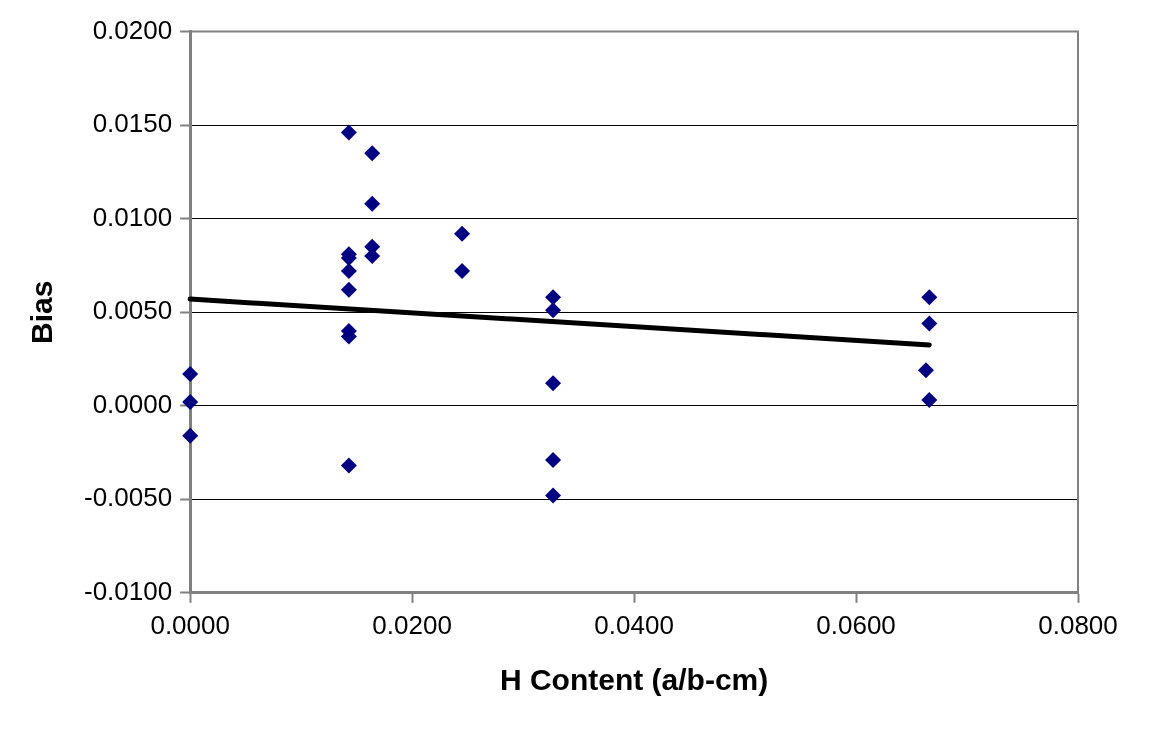 This screenshot has width=1158, height=730. What do you see at coordinates (42, 312) in the screenshot?
I see `y-axis-title: Bias` at bounding box center [42, 312].